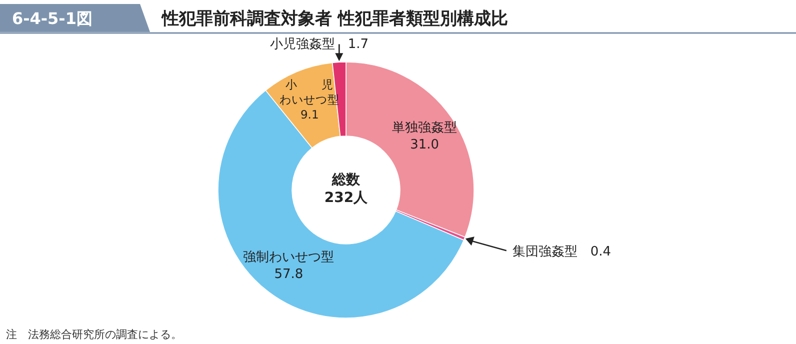  Describe the element at coordinates (425, 145) in the screenshot. I see `data-label: 31.0` at that location.